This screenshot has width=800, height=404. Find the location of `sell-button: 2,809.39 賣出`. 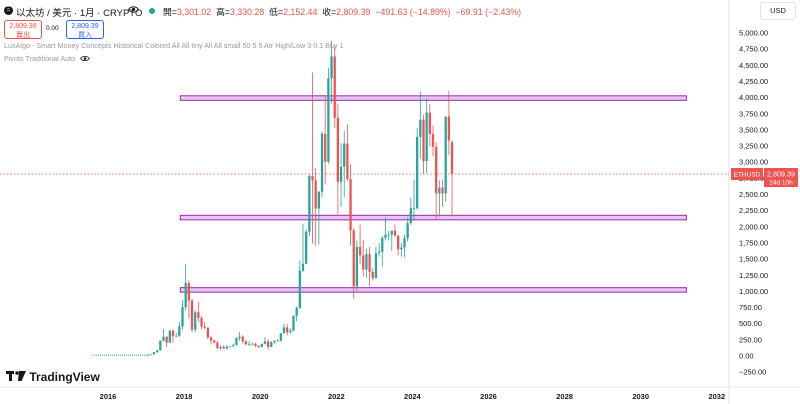

sell-button: 2,809.39 賣出 is located at coordinates (23, 29).